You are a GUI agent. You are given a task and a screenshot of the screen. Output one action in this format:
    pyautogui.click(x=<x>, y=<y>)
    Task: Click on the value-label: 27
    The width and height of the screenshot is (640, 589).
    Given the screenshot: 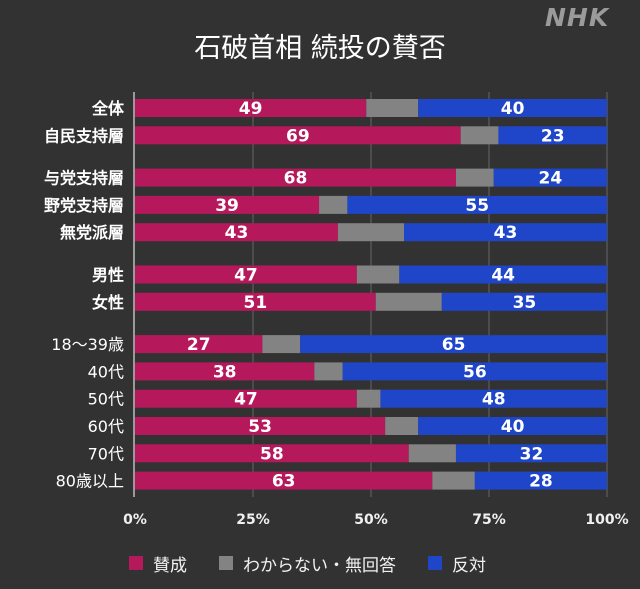 What is the action you would take?
    pyautogui.click(x=199, y=345)
    